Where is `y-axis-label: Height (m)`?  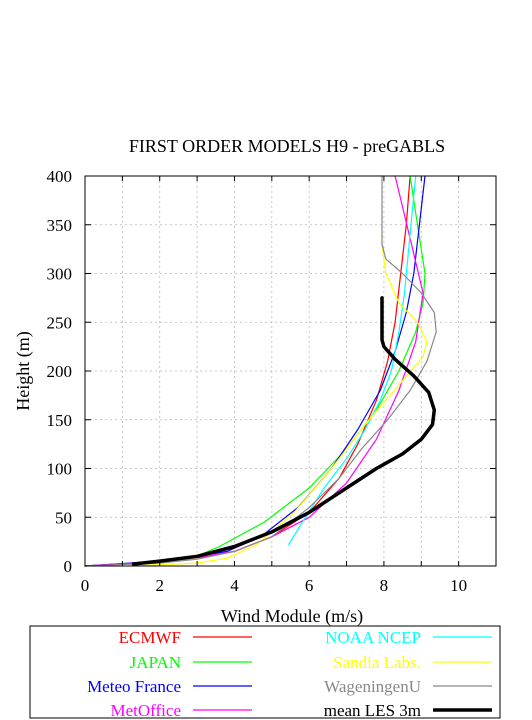
y-axis-label: Height (m) is located at coordinates (23, 370).